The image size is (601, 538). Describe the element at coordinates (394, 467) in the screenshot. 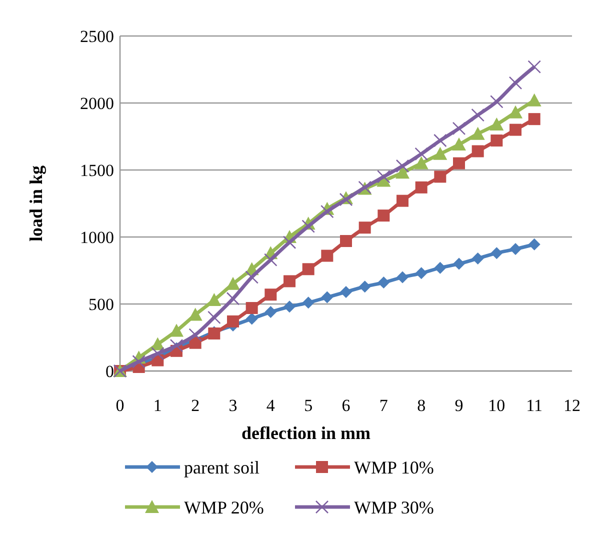

I see `legend-label: WMP 10%` at that location.